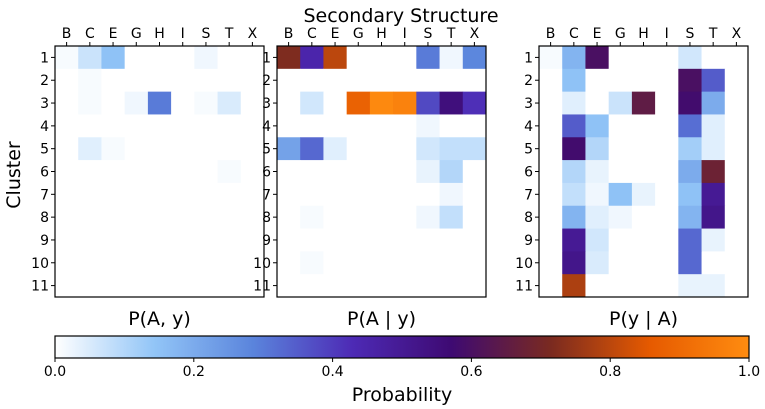  Describe the element at coordinates (749, 372) in the screenshot. I see `colorbar-tick-label: 1.0` at that location.